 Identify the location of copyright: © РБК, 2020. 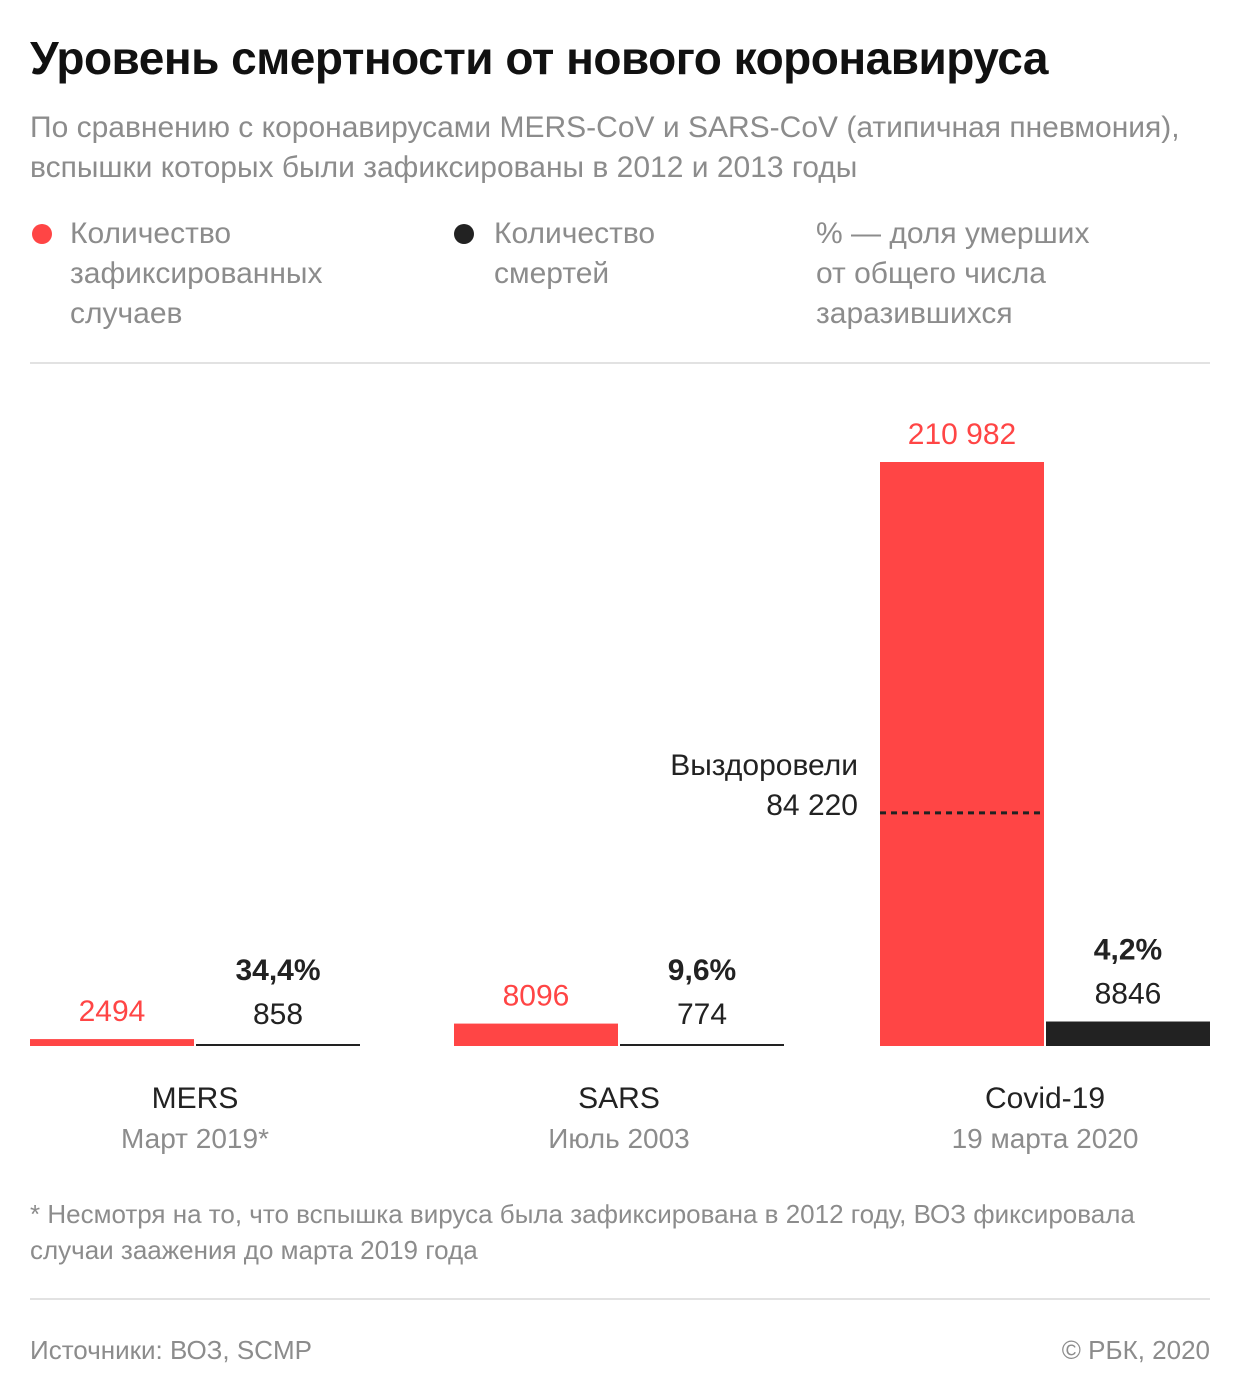
(1135, 1350).